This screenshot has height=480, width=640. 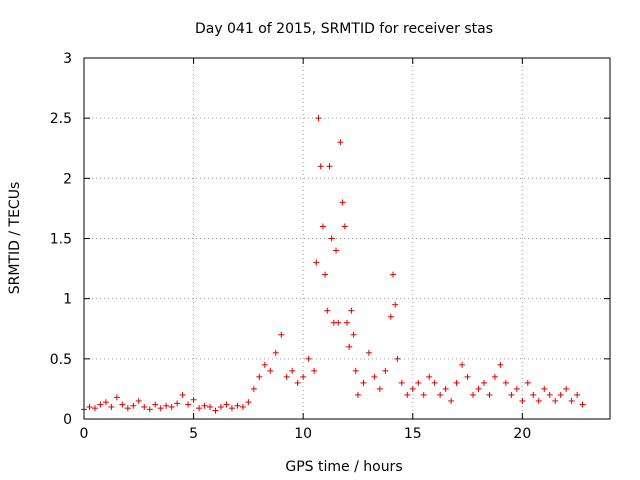 I want to click on x-tick-label: 0, so click(x=84, y=434).